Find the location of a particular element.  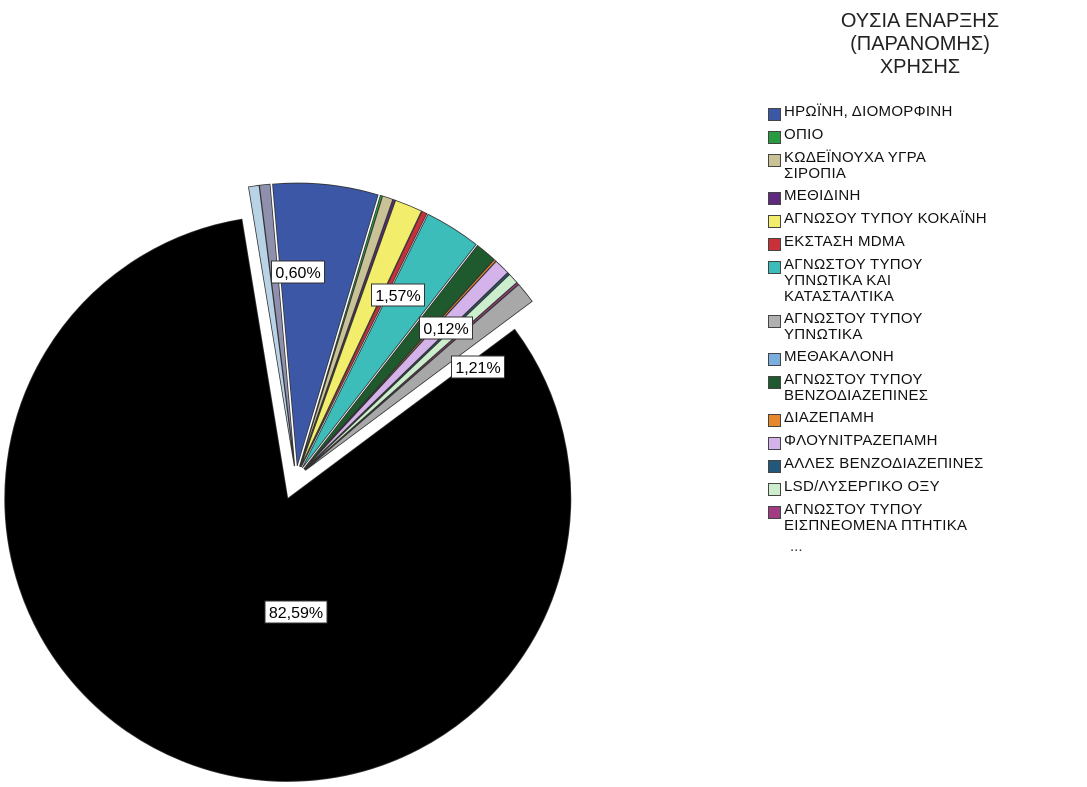

data-label: 1,21% is located at coordinates (478, 367).